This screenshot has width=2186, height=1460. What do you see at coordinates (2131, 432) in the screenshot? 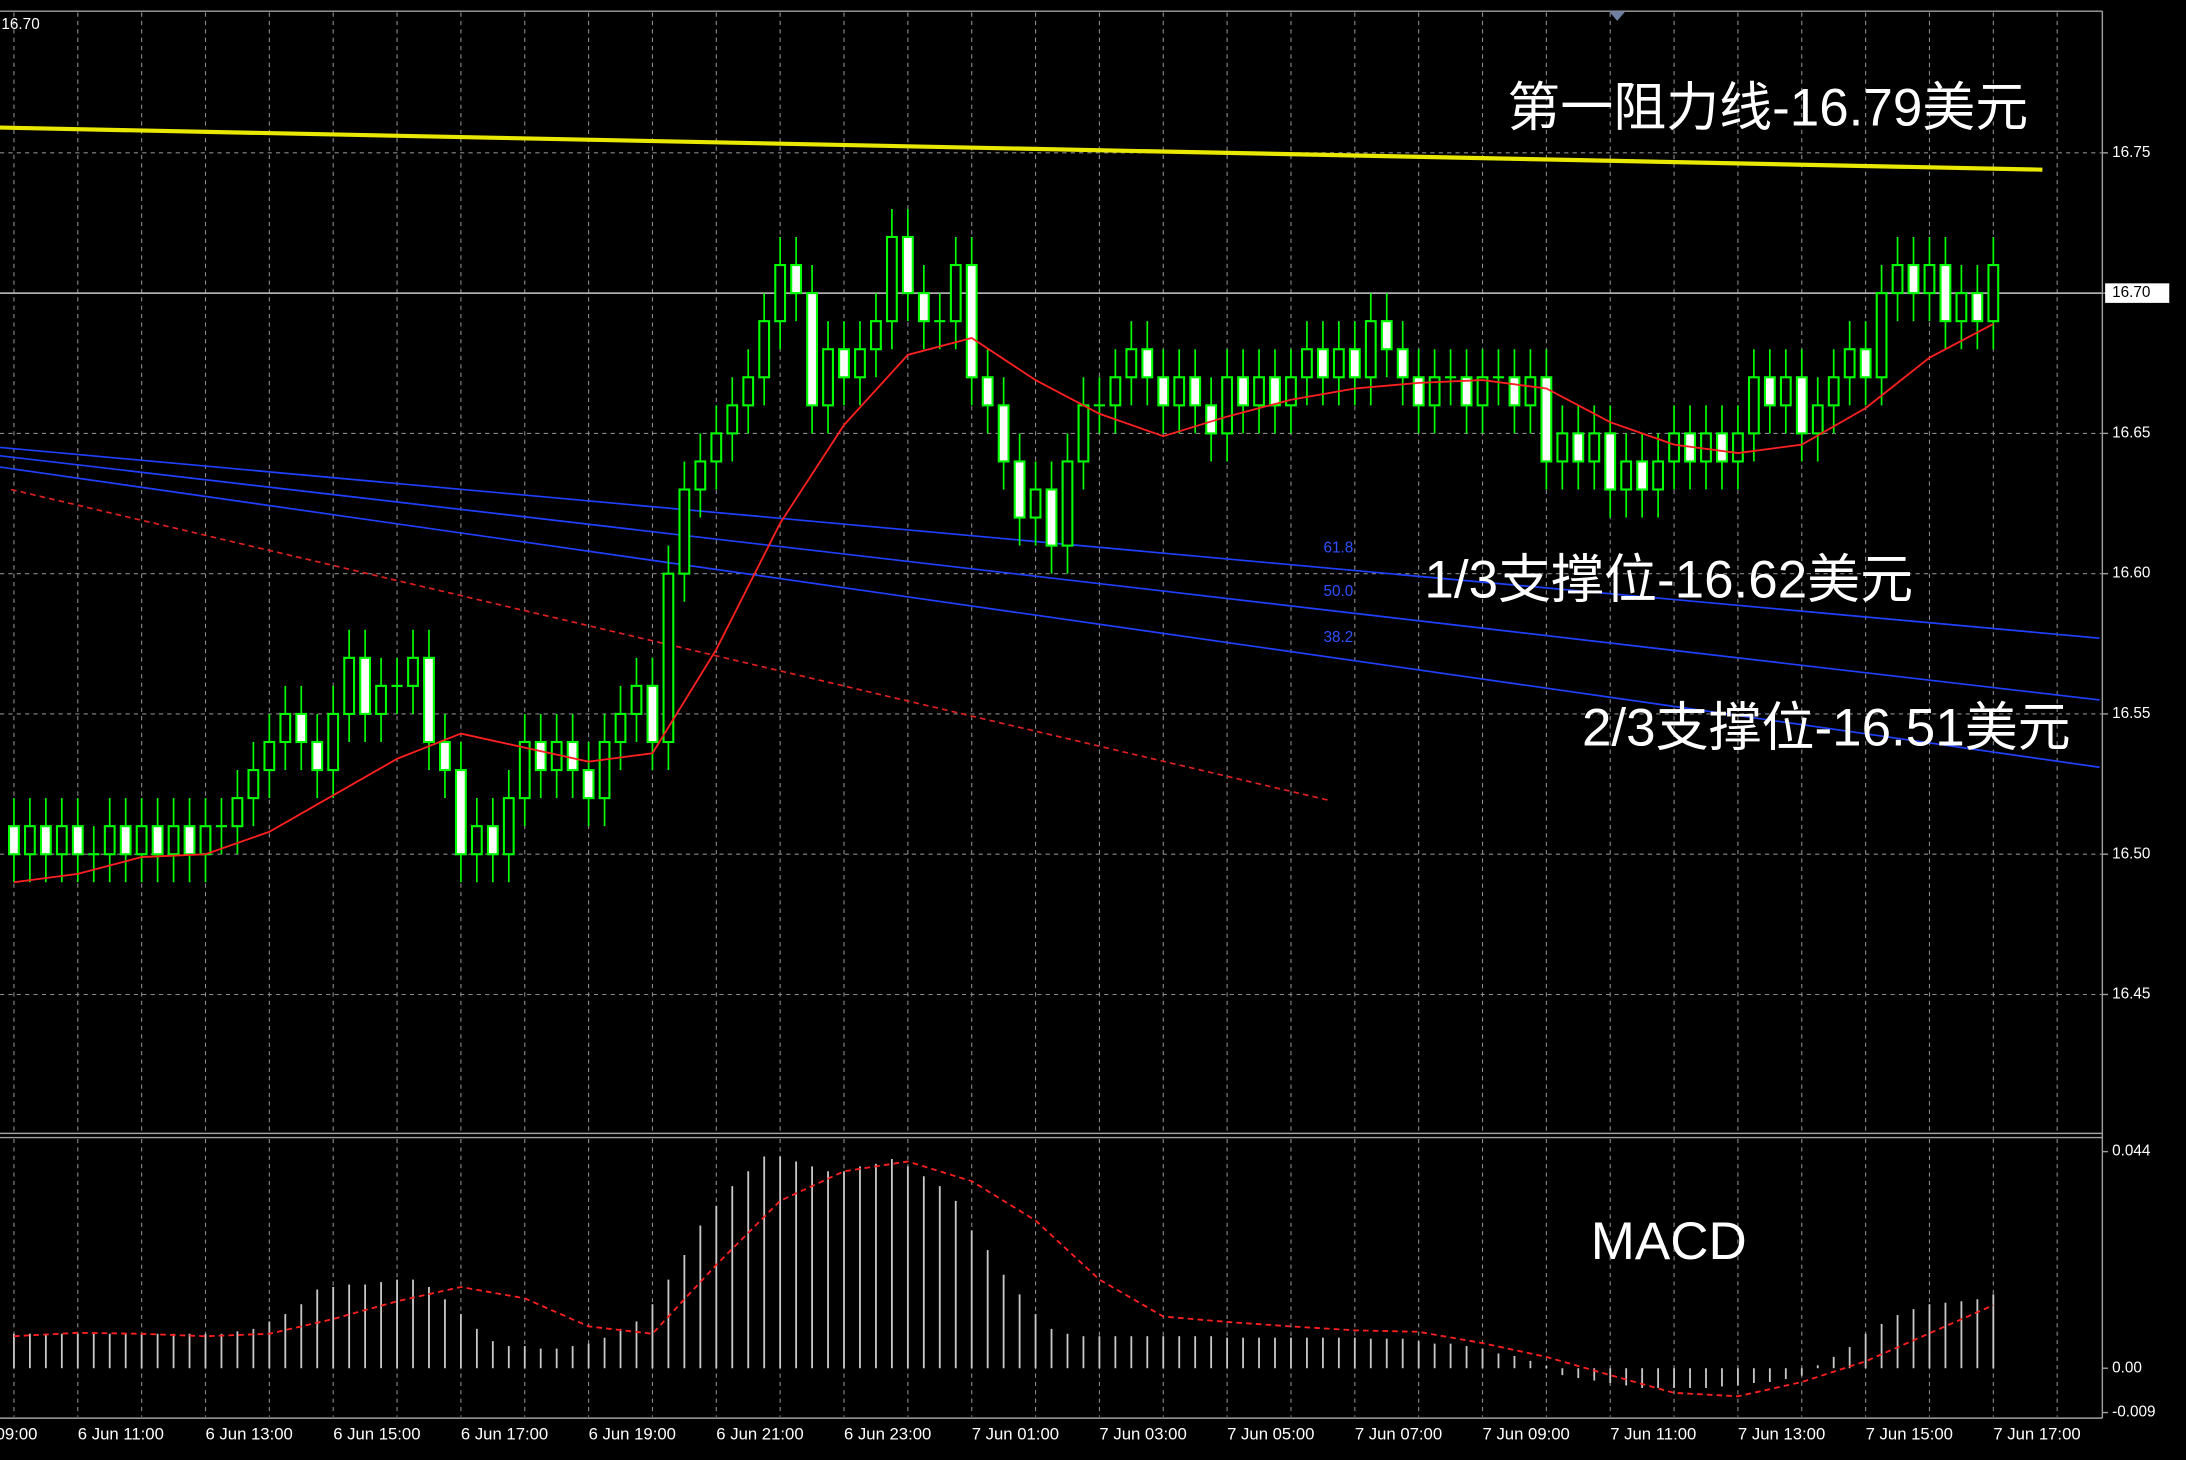
I see `y-tick-label: 16.65` at bounding box center [2131, 432].